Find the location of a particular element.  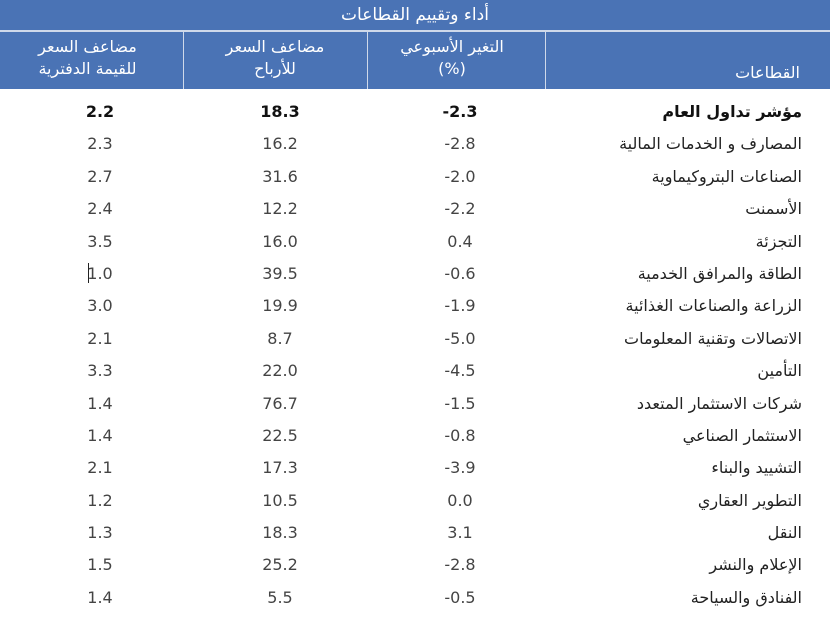

table-row: التجزئة 0.4 16.0 3.5 is located at coordinates (415, 243).